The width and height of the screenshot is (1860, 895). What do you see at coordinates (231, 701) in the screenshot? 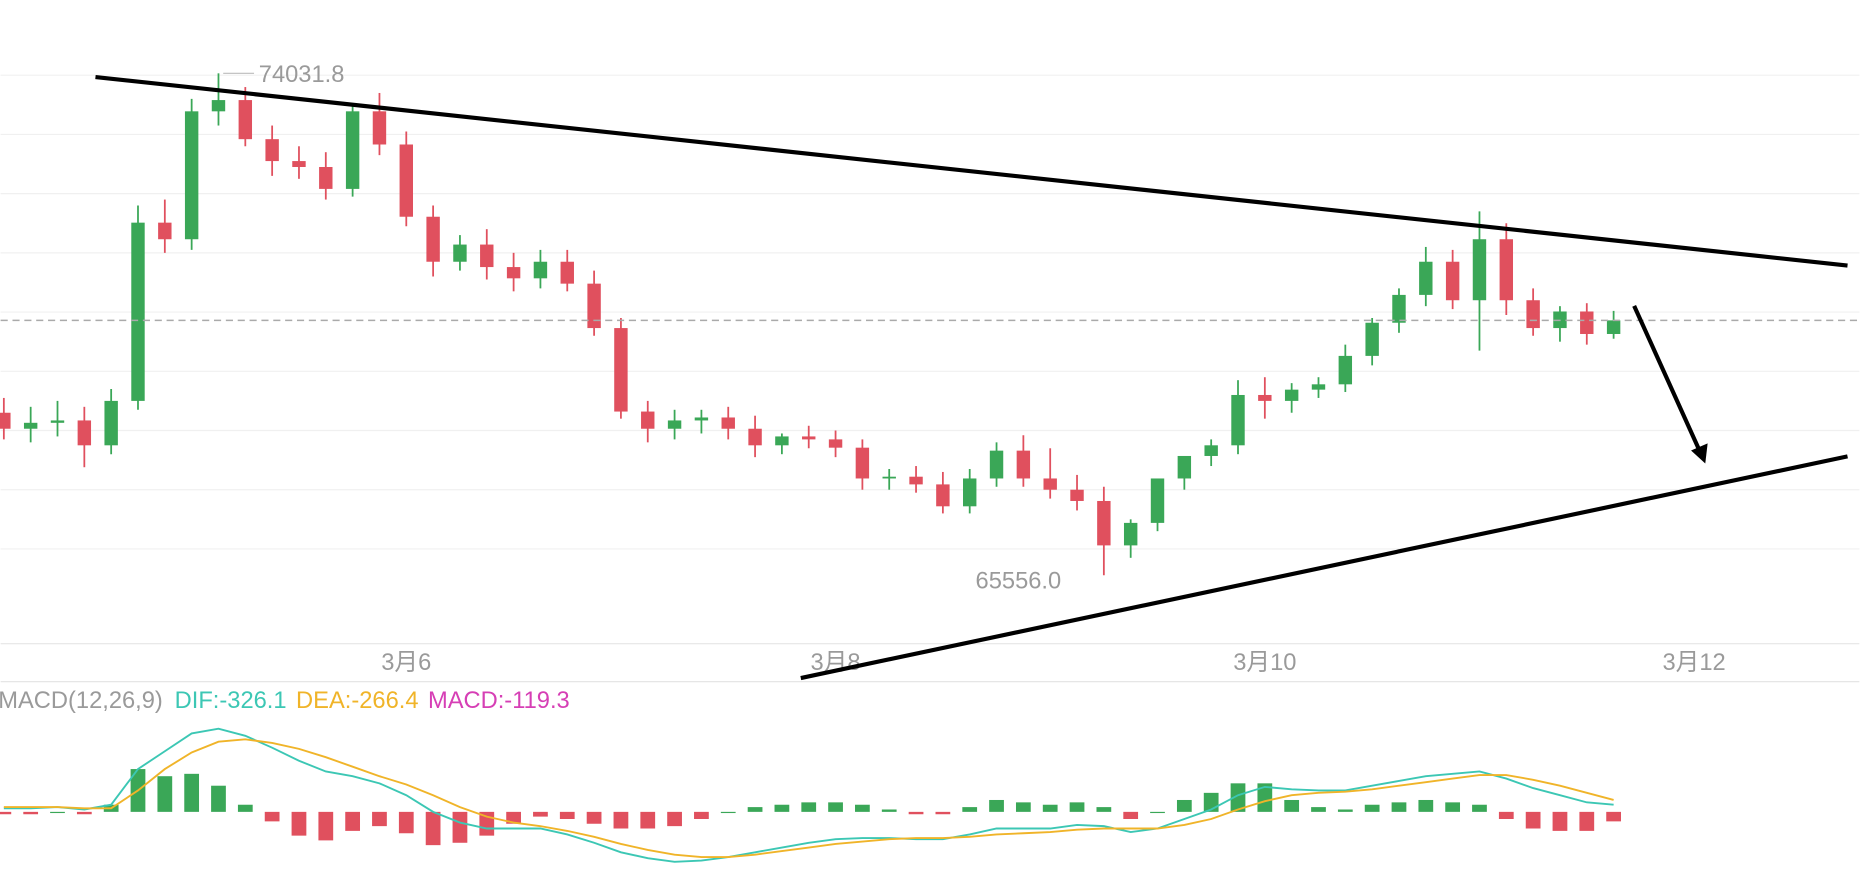
I see `legend-entry: DIF:-326.1` at bounding box center [231, 701].